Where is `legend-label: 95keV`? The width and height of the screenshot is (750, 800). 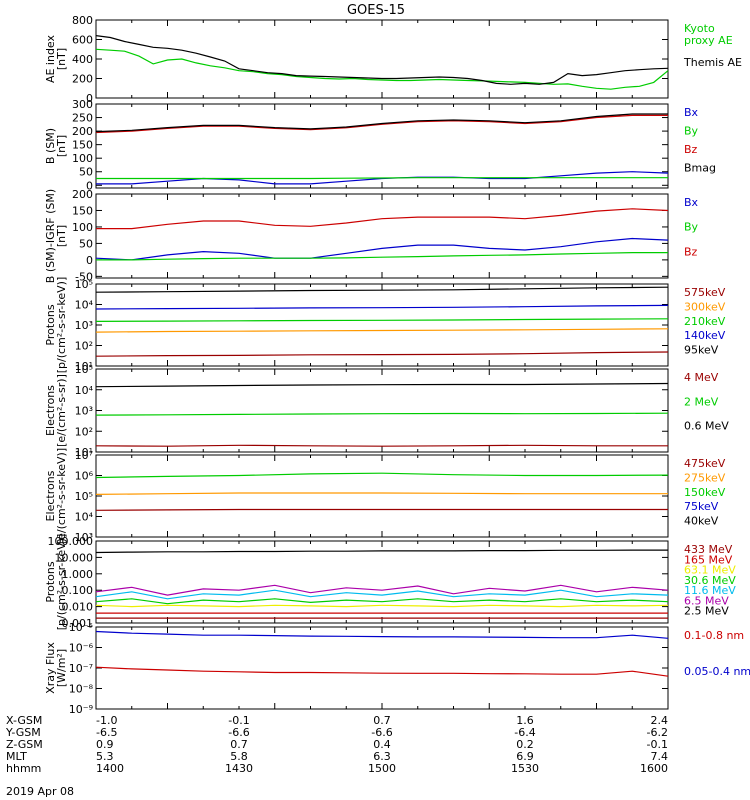
legend-label: 95keV is located at coordinates (701, 350).